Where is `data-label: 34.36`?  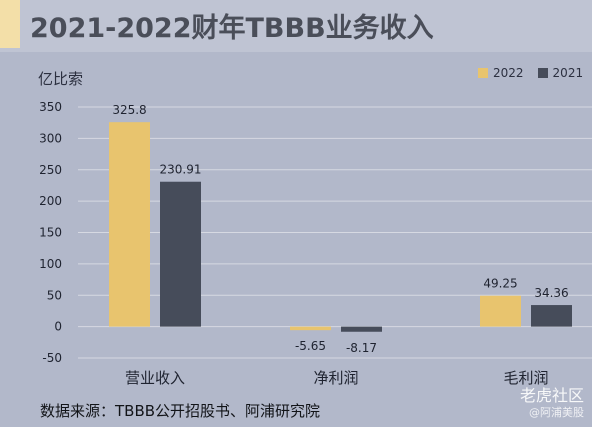 data-label: 34.36 is located at coordinates (551, 293).